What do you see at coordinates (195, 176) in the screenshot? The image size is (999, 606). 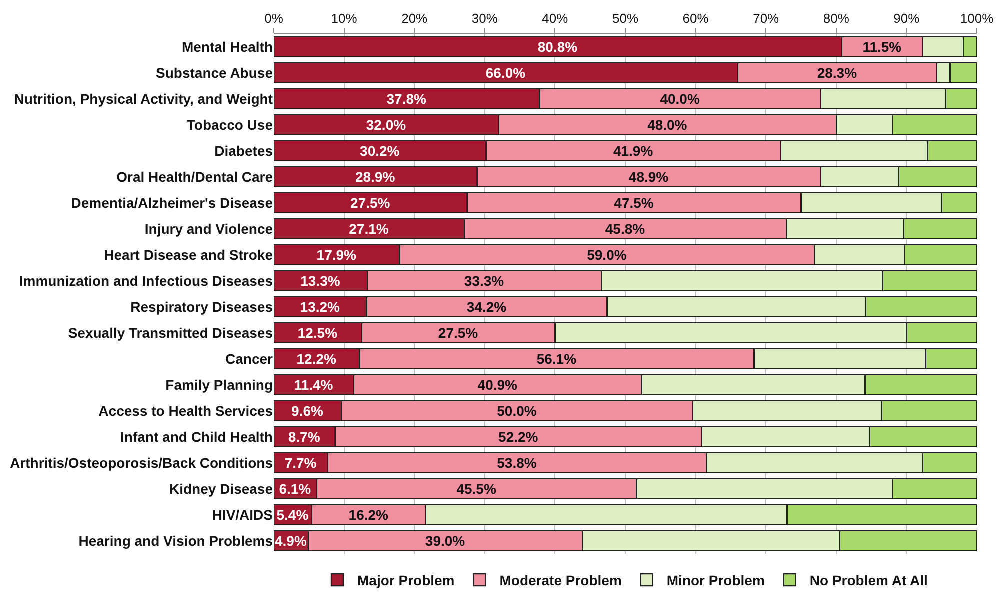 I see `y-tick-label: Oral Health/Dental Care` at bounding box center [195, 176].